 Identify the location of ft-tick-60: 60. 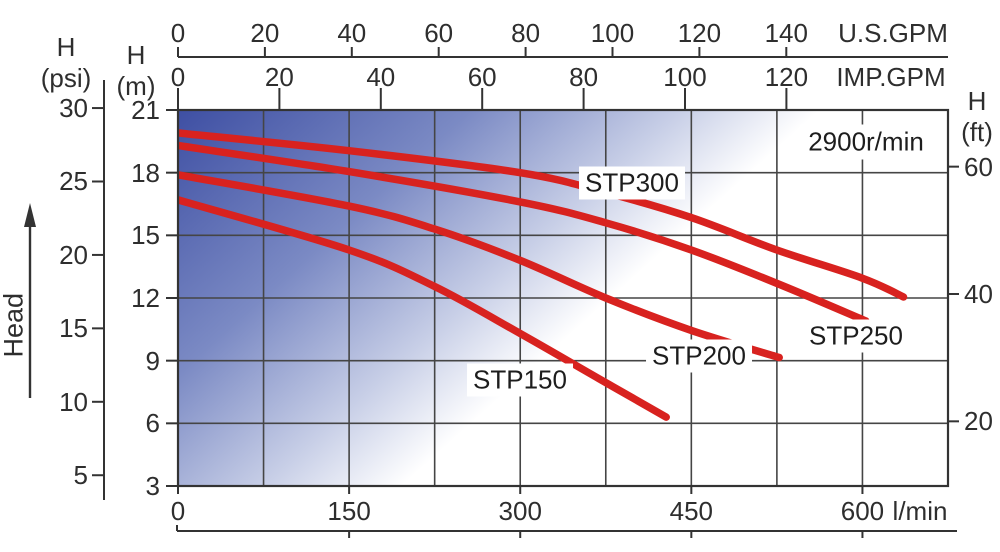
(978, 166).